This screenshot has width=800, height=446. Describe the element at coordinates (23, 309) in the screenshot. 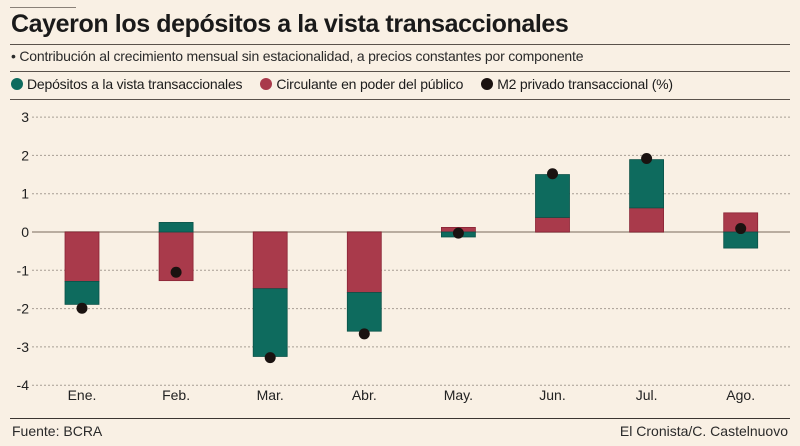

I see `y-tick-label: -2` at that location.